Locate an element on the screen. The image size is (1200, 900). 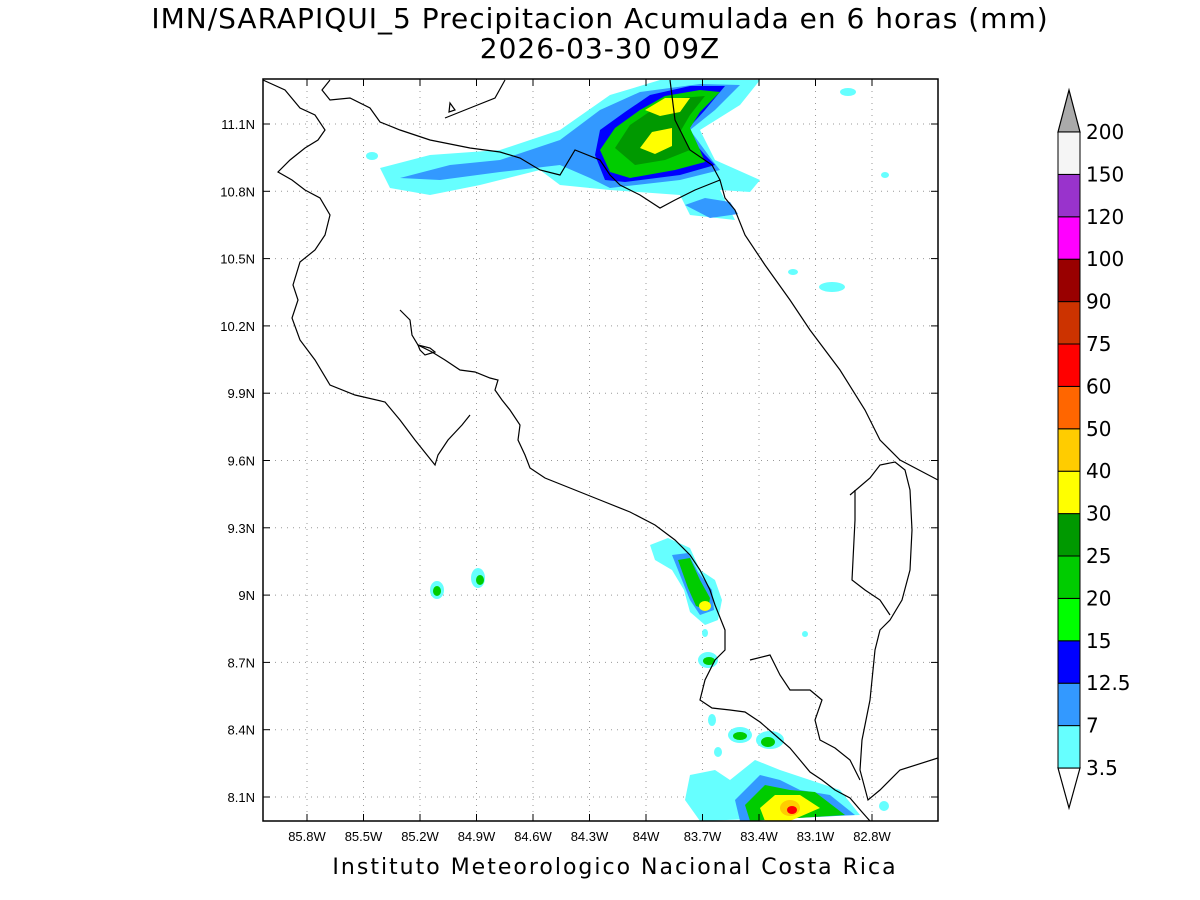
map-datetime: 2026-03-30 09Z is located at coordinates (600, 48).